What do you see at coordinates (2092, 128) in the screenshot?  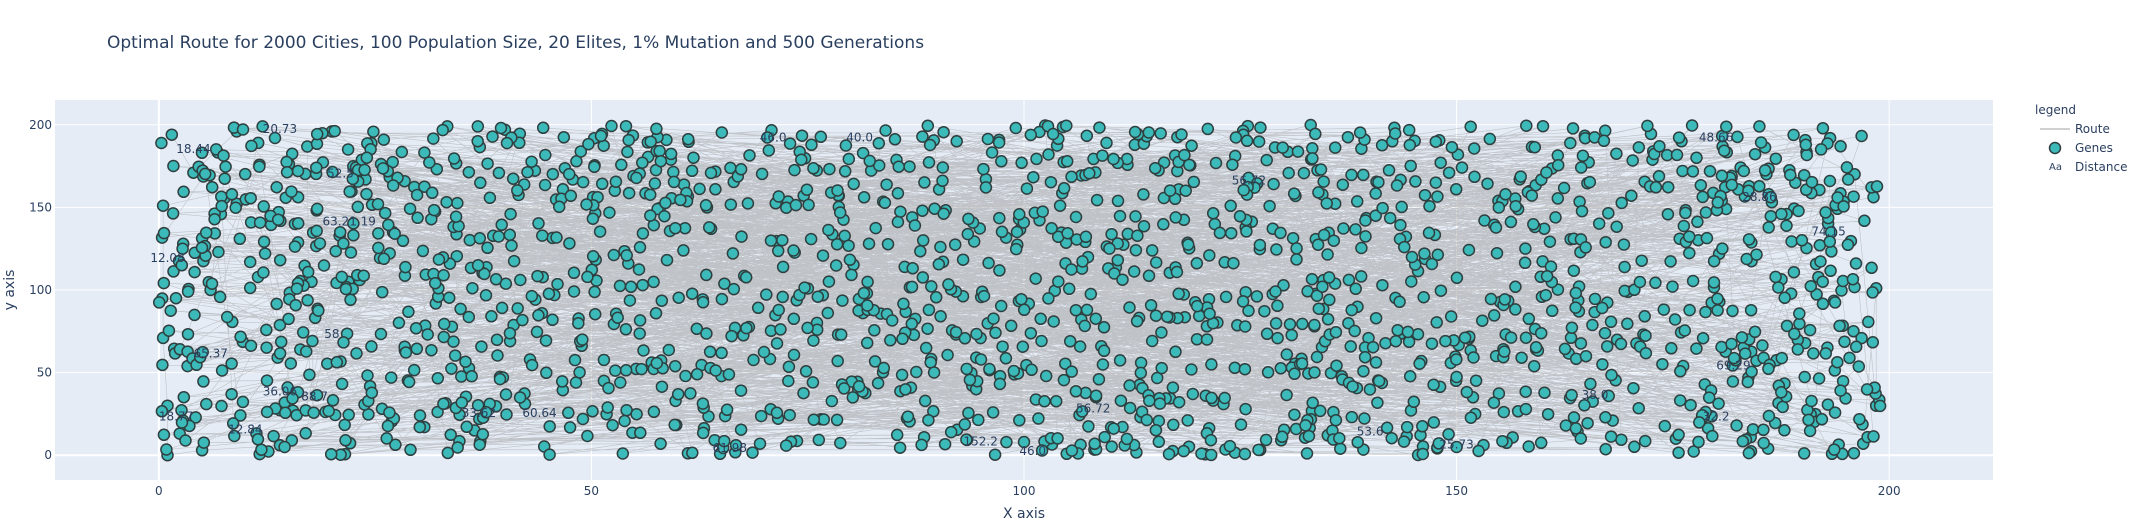 I see `legend-label-route: Route` at bounding box center [2092, 128].